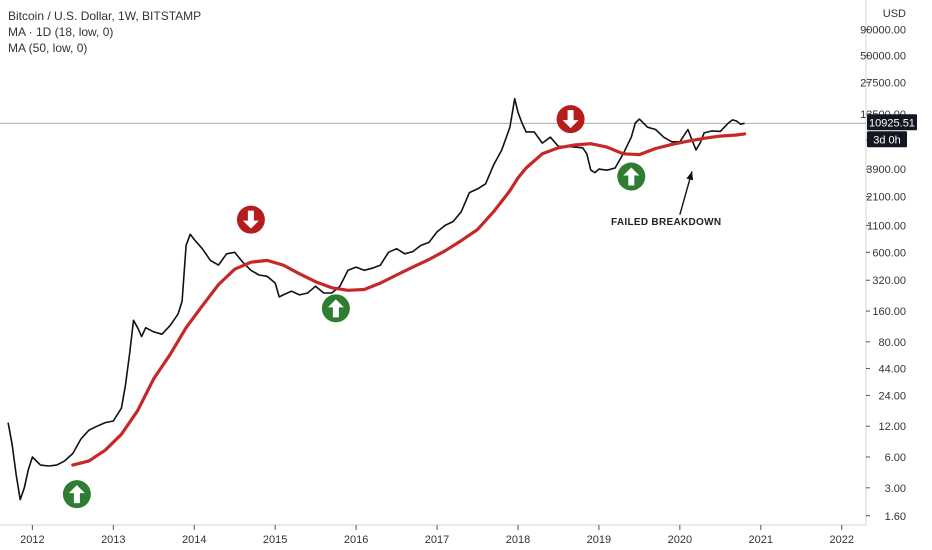  I want to click on y-tick-label: 12.00, so click(892, 427).